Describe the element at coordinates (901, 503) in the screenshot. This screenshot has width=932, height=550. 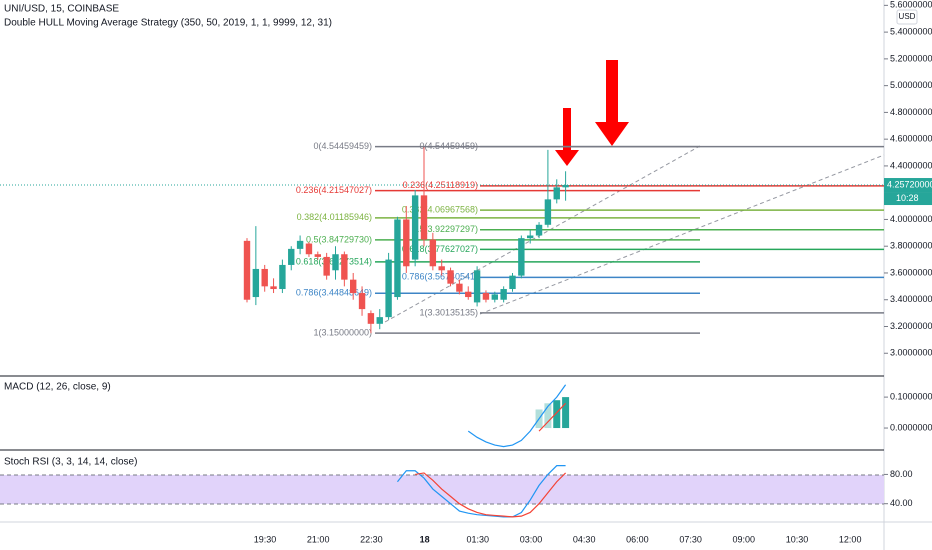
I see `y-tick-label: 40.00` at that location.